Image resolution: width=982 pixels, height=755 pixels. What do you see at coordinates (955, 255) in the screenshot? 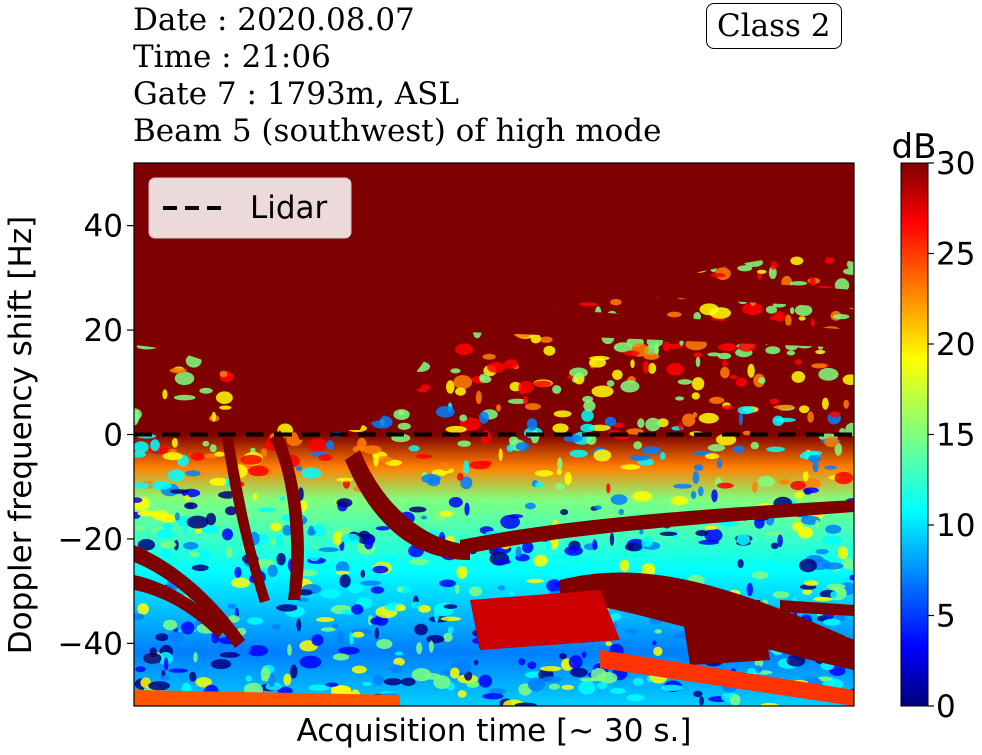
I see `colorbar-tick-label: 25` at bounding box center [955, 255].